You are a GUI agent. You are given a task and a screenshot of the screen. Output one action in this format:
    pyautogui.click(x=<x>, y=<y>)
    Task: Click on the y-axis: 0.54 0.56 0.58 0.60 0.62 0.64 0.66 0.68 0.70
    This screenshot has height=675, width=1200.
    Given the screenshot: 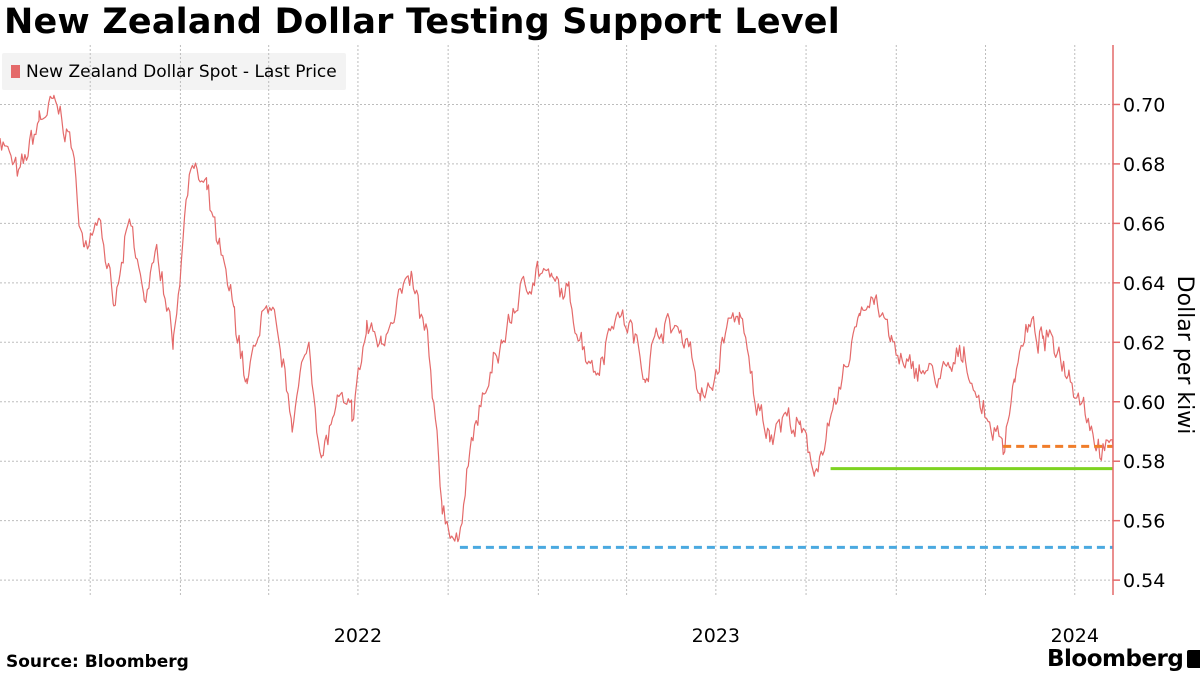 What is the action you would take?
    pyautogui.click(x=1138, y=320)
    